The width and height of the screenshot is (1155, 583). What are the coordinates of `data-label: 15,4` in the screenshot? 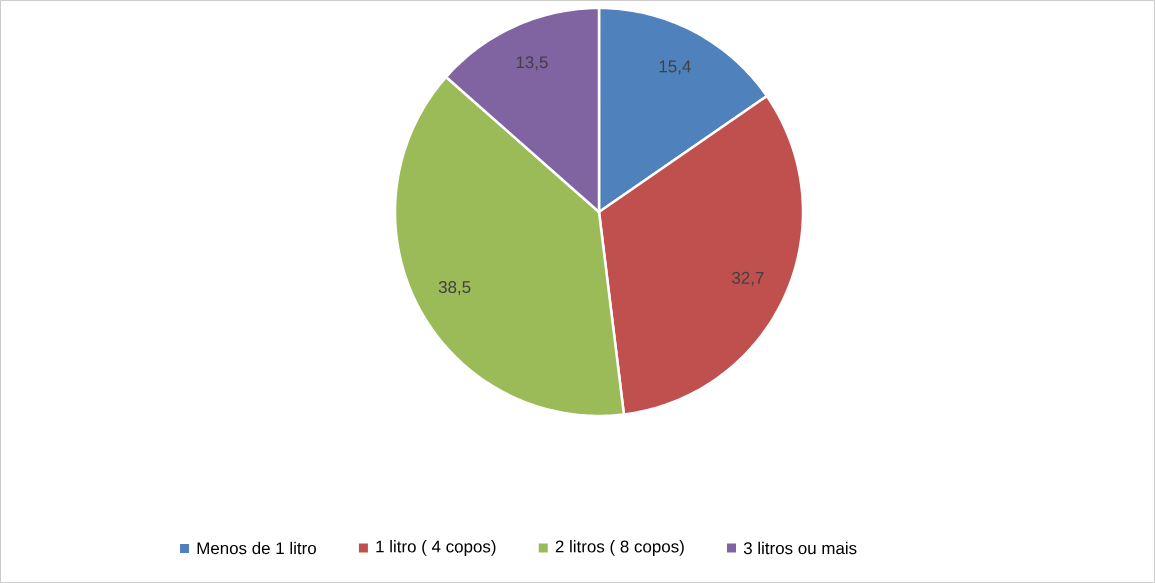 It's located at (675, 67).